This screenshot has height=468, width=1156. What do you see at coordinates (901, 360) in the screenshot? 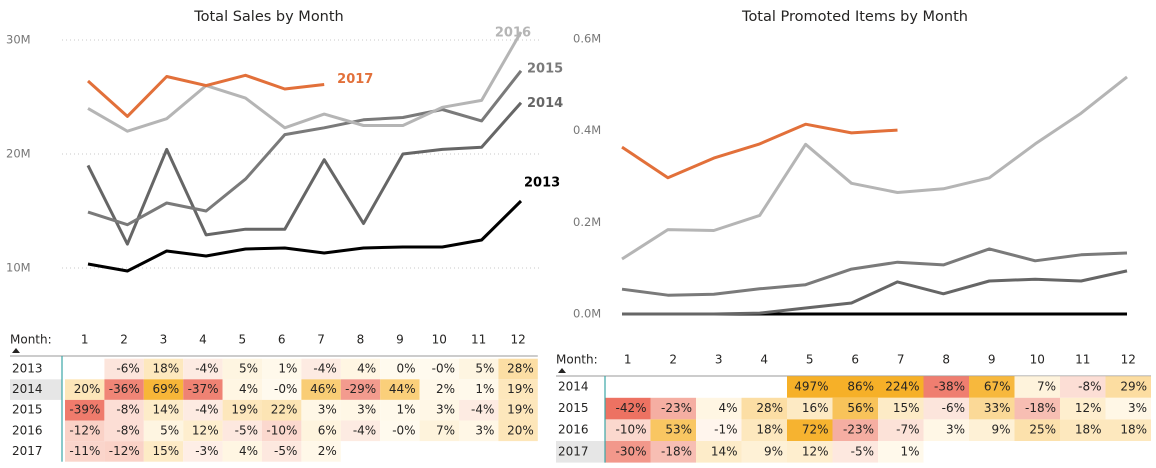
I see `column-header: 7` at bounding box center [901, 360].